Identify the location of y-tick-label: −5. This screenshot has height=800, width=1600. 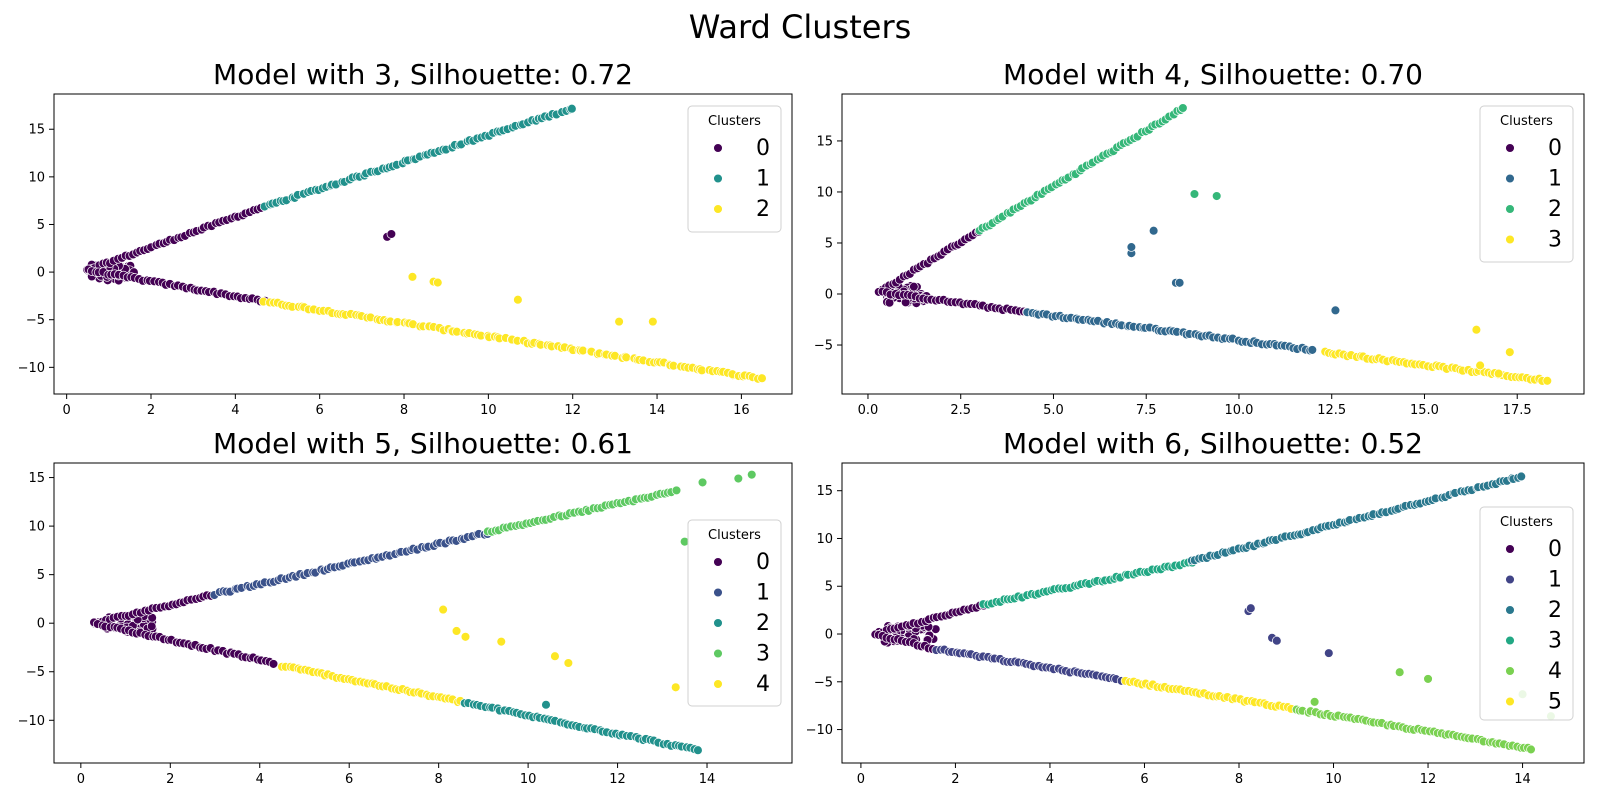
(35, 672).